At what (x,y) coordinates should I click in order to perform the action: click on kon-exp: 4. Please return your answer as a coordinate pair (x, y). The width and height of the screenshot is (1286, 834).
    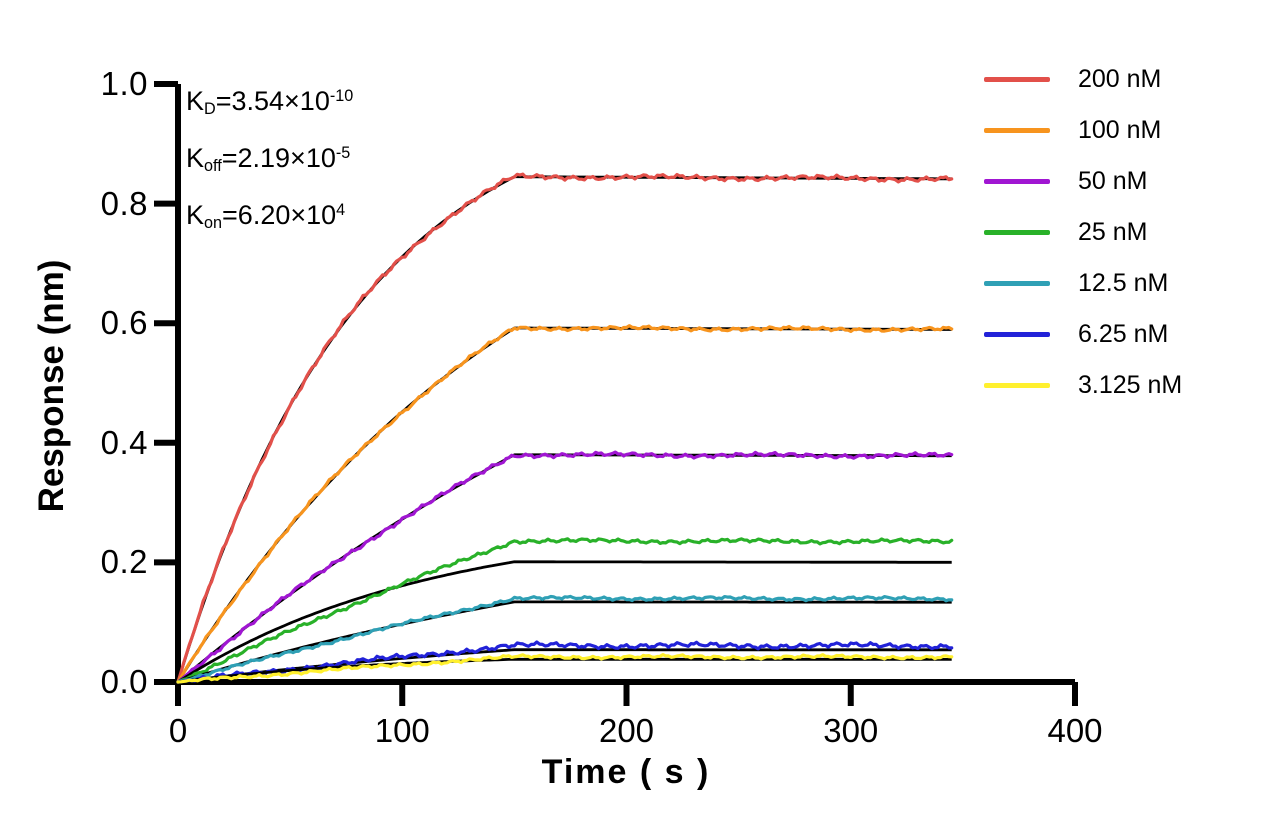
    Looking at the image, I should click on (341, 209).